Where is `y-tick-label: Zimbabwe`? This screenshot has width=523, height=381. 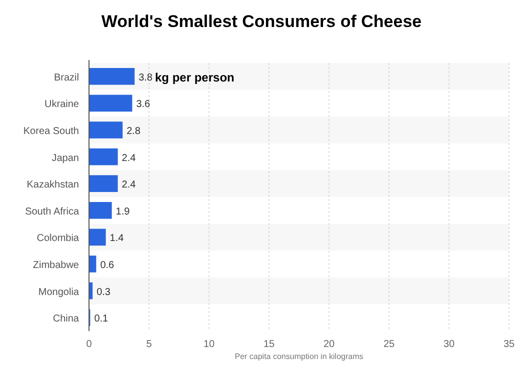 y-tick-label: Zimbabwe is located at coordinates (56, 265).